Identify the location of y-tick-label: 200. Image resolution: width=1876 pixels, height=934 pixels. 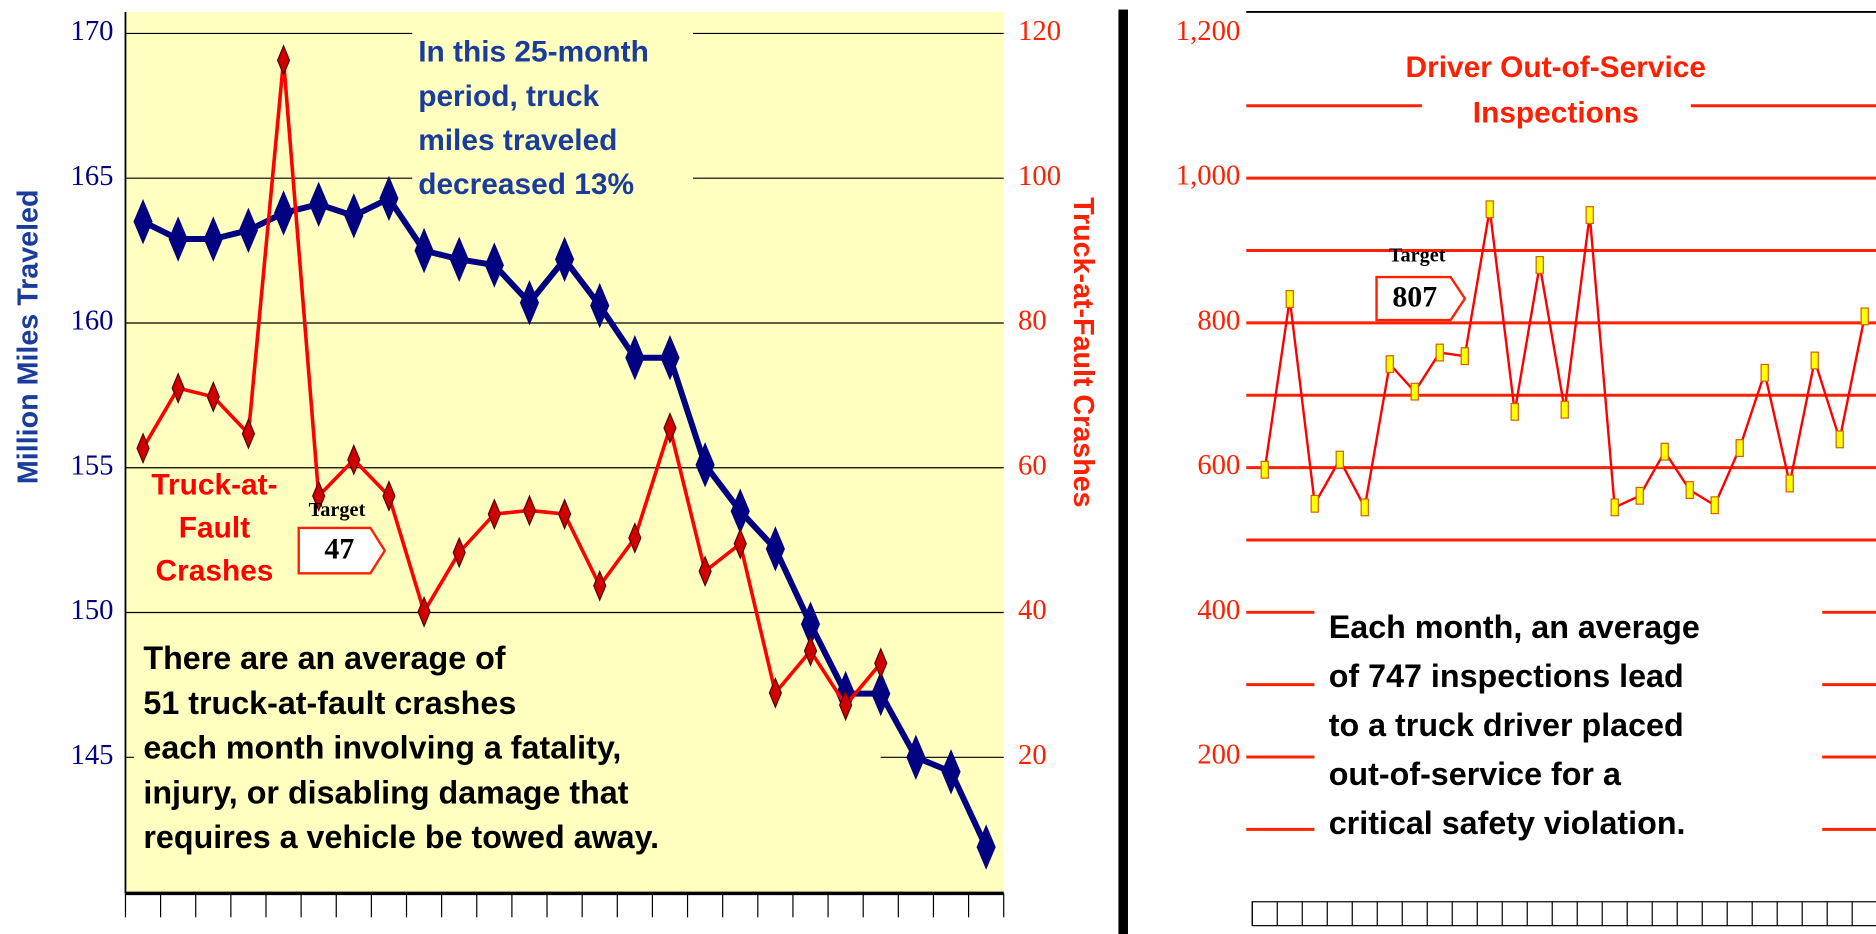
(1218, 755).